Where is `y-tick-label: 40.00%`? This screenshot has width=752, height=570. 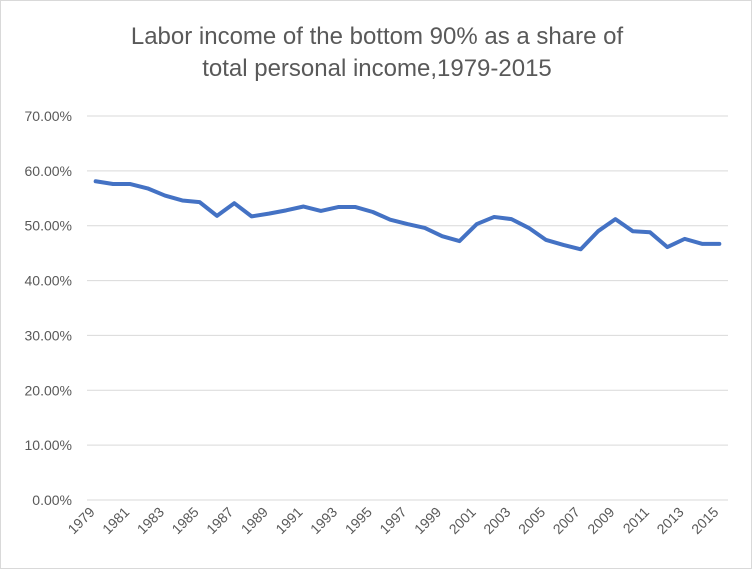 y-tick-label: 40.00% is located at coordinates (48, 281).